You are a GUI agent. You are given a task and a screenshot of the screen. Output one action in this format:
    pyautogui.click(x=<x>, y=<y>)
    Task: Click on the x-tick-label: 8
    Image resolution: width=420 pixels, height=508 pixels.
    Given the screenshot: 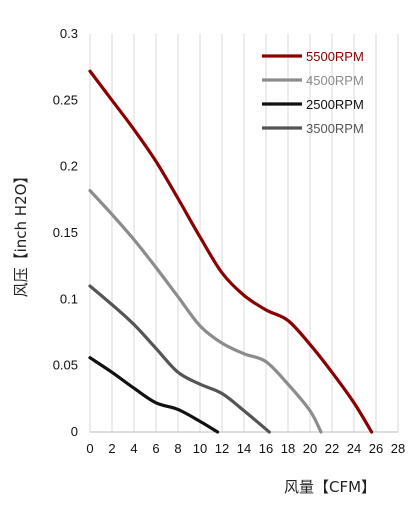 What is the action you would take?
    pyautogui.click(x=177, y=448)
    